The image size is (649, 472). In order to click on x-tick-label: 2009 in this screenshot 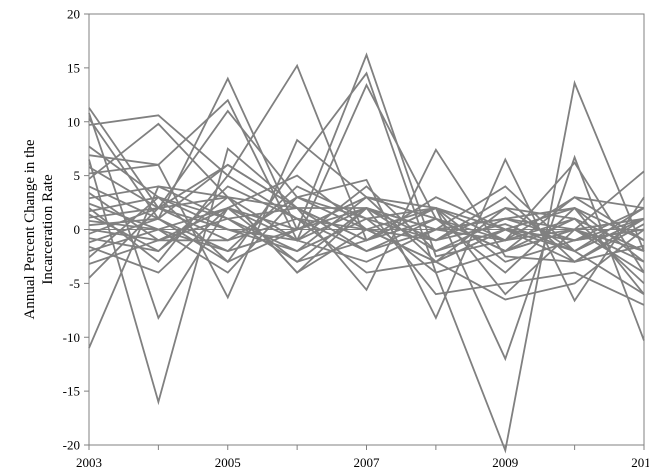, I will do `click(505, 462)`.